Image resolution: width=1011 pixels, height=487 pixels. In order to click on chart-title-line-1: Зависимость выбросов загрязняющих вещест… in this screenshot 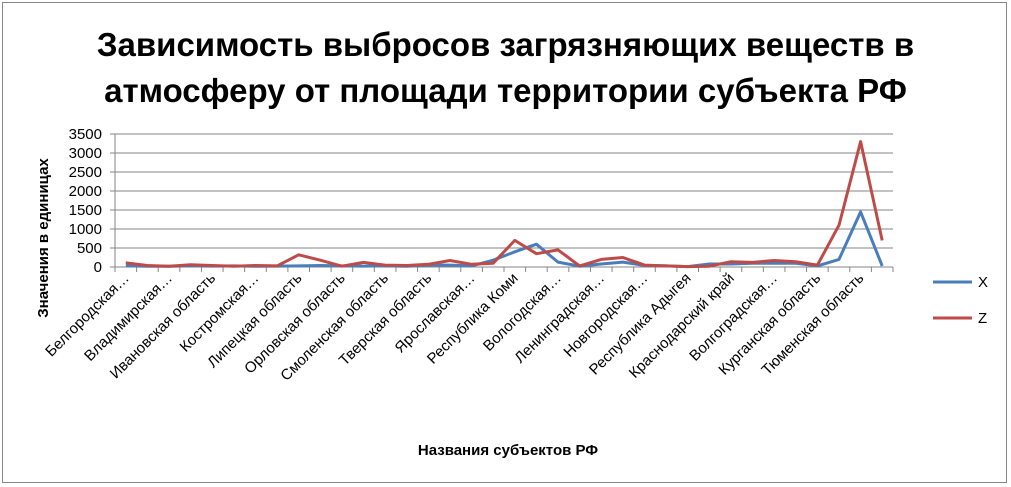, I will do `click(505, 44)`.